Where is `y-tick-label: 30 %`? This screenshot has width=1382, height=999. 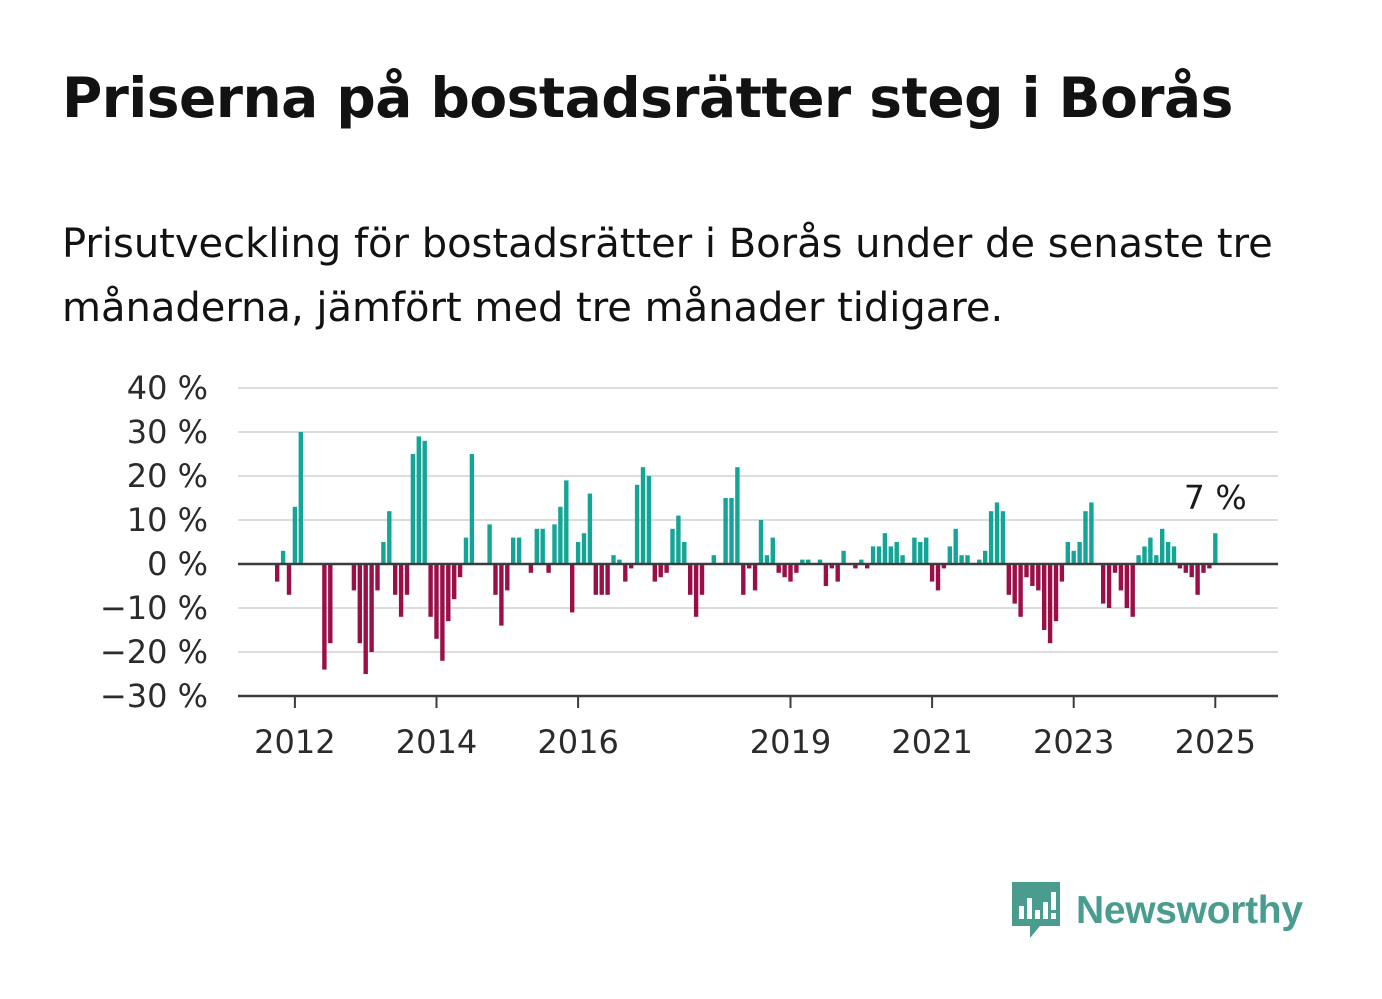
y-tick-label: 30 % is located at coordinates (167, 432).